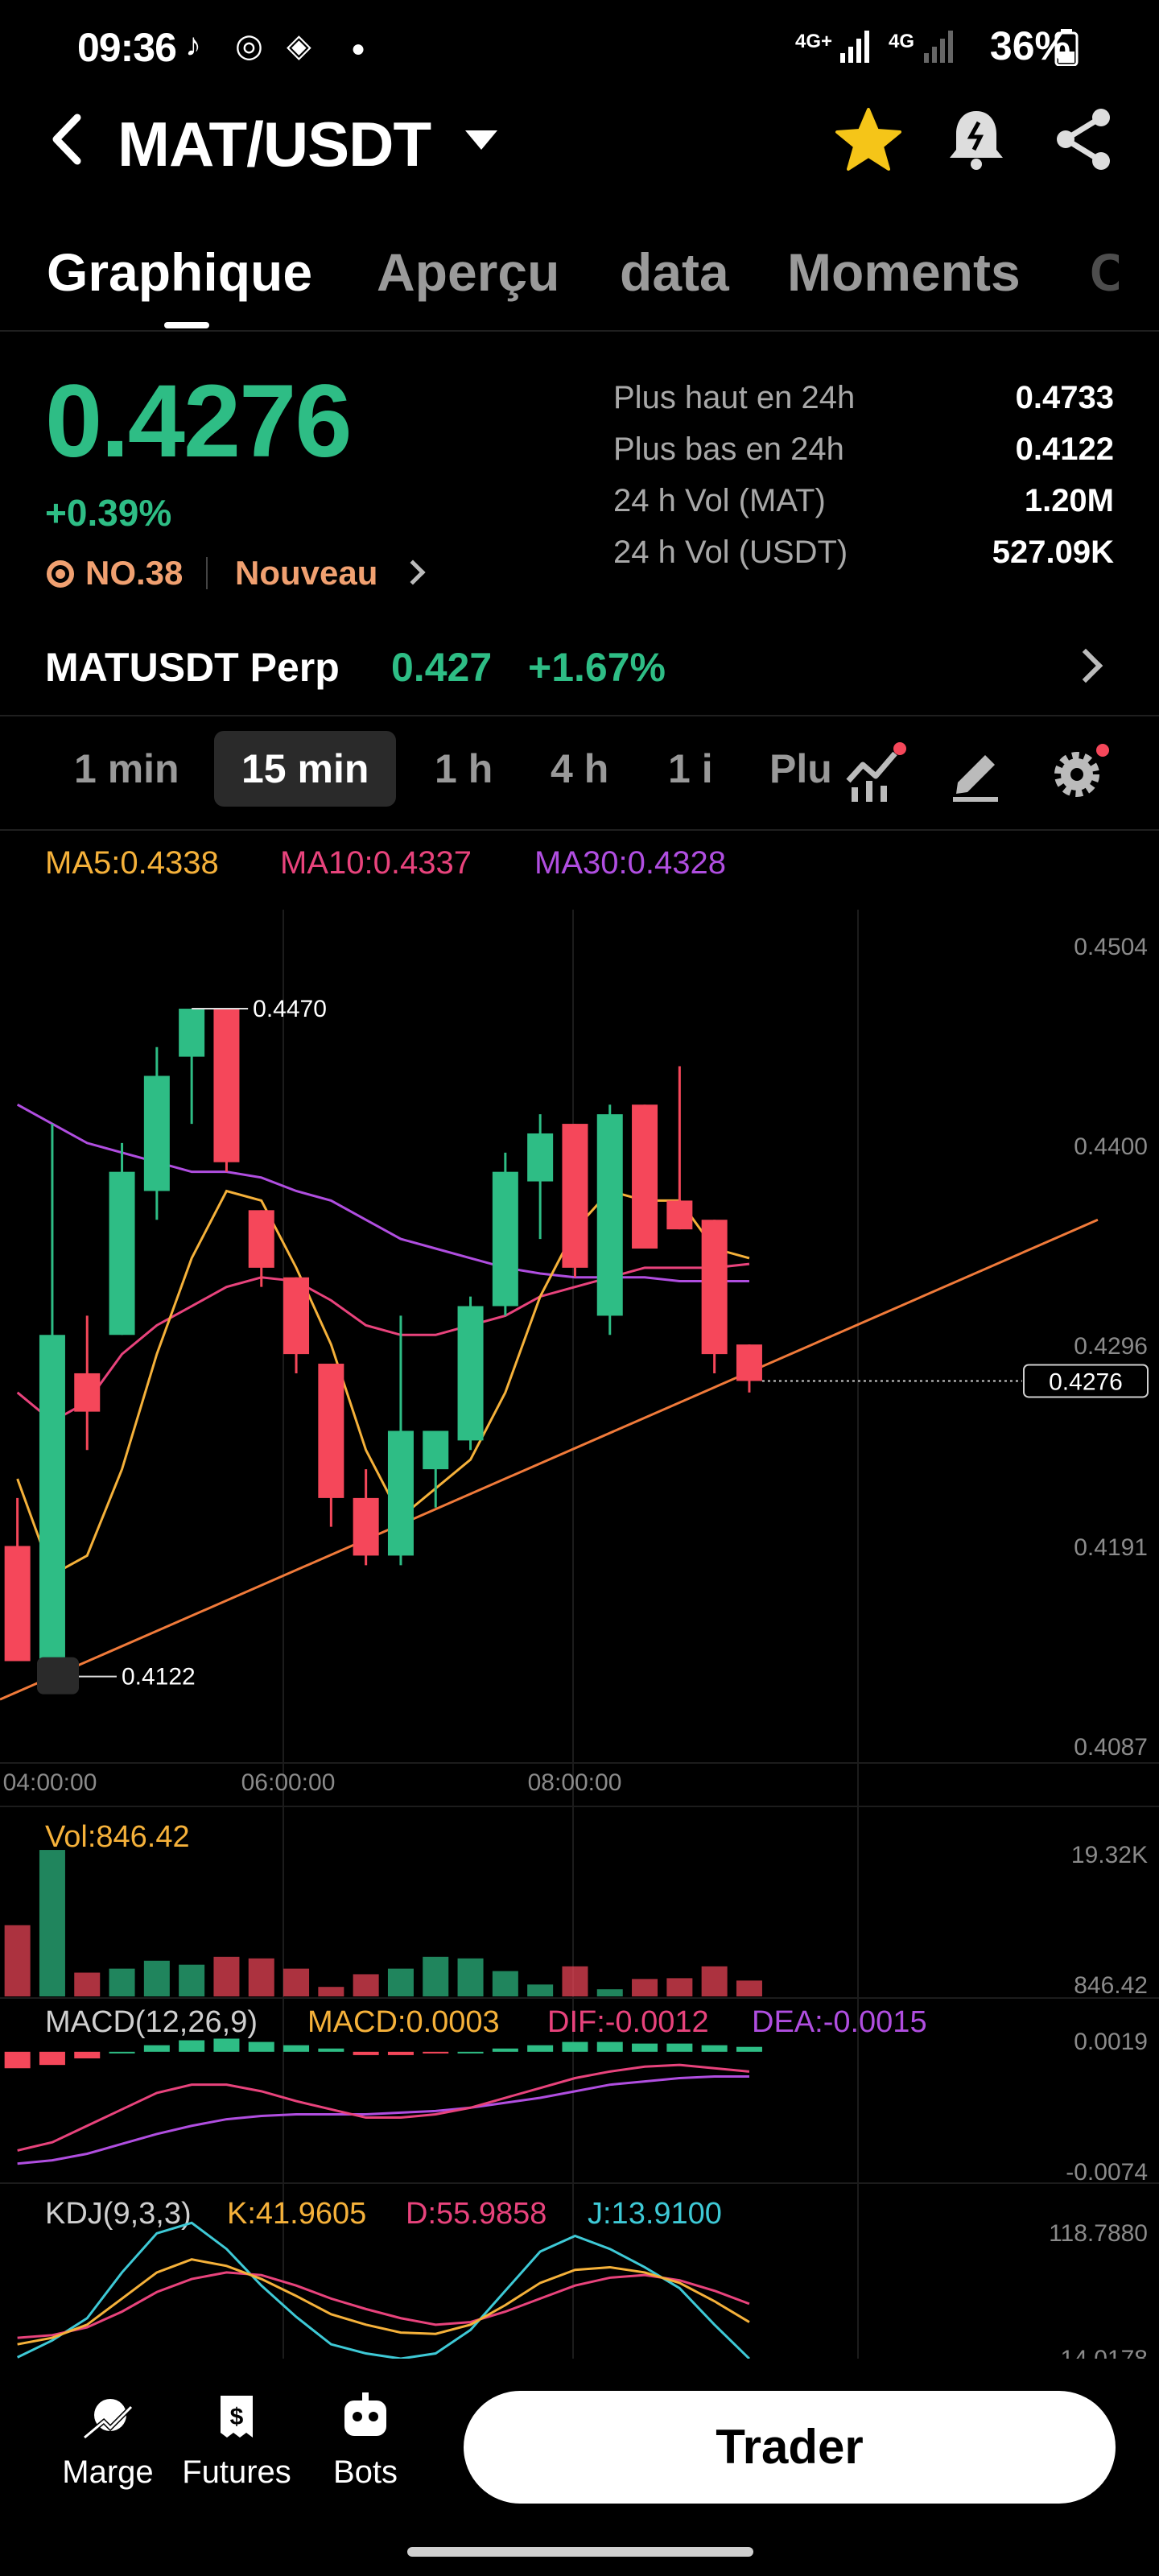 This screenshot has width=1159, height=2576. What do you see at coordinates (800, 768) in the screenshot?
I see `timeframe-more: Plu` at bounding box center [800, 768].